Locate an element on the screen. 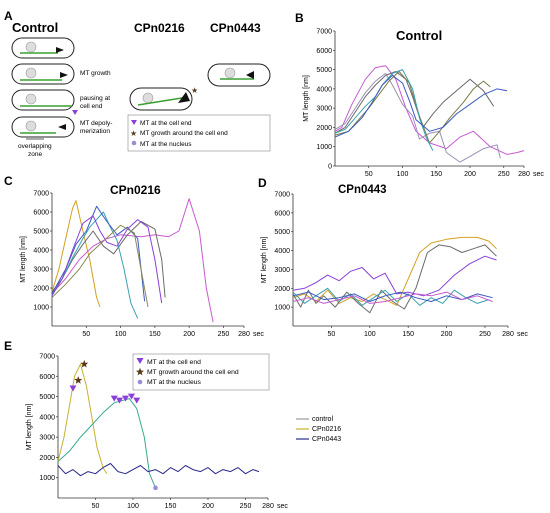  marker-legend-text: MT growth around the cell end is located at coordinates (193, 372).